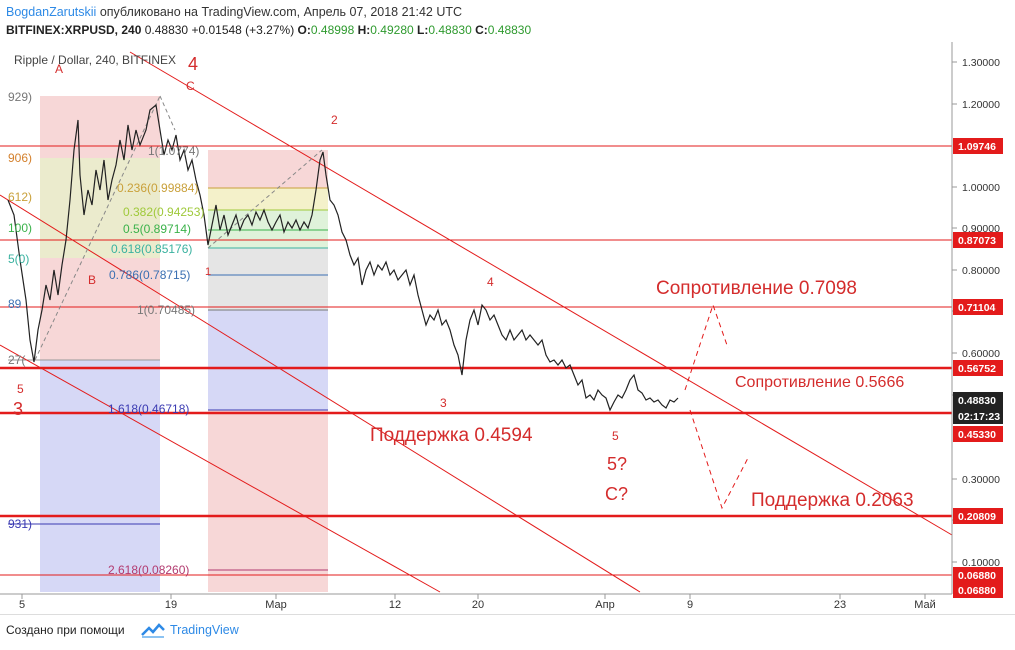 This screenshot has height=650, width=1015. Describe the element at coordinates (208, 272) in the screenshot. I see `wave-label: 1` at that location.